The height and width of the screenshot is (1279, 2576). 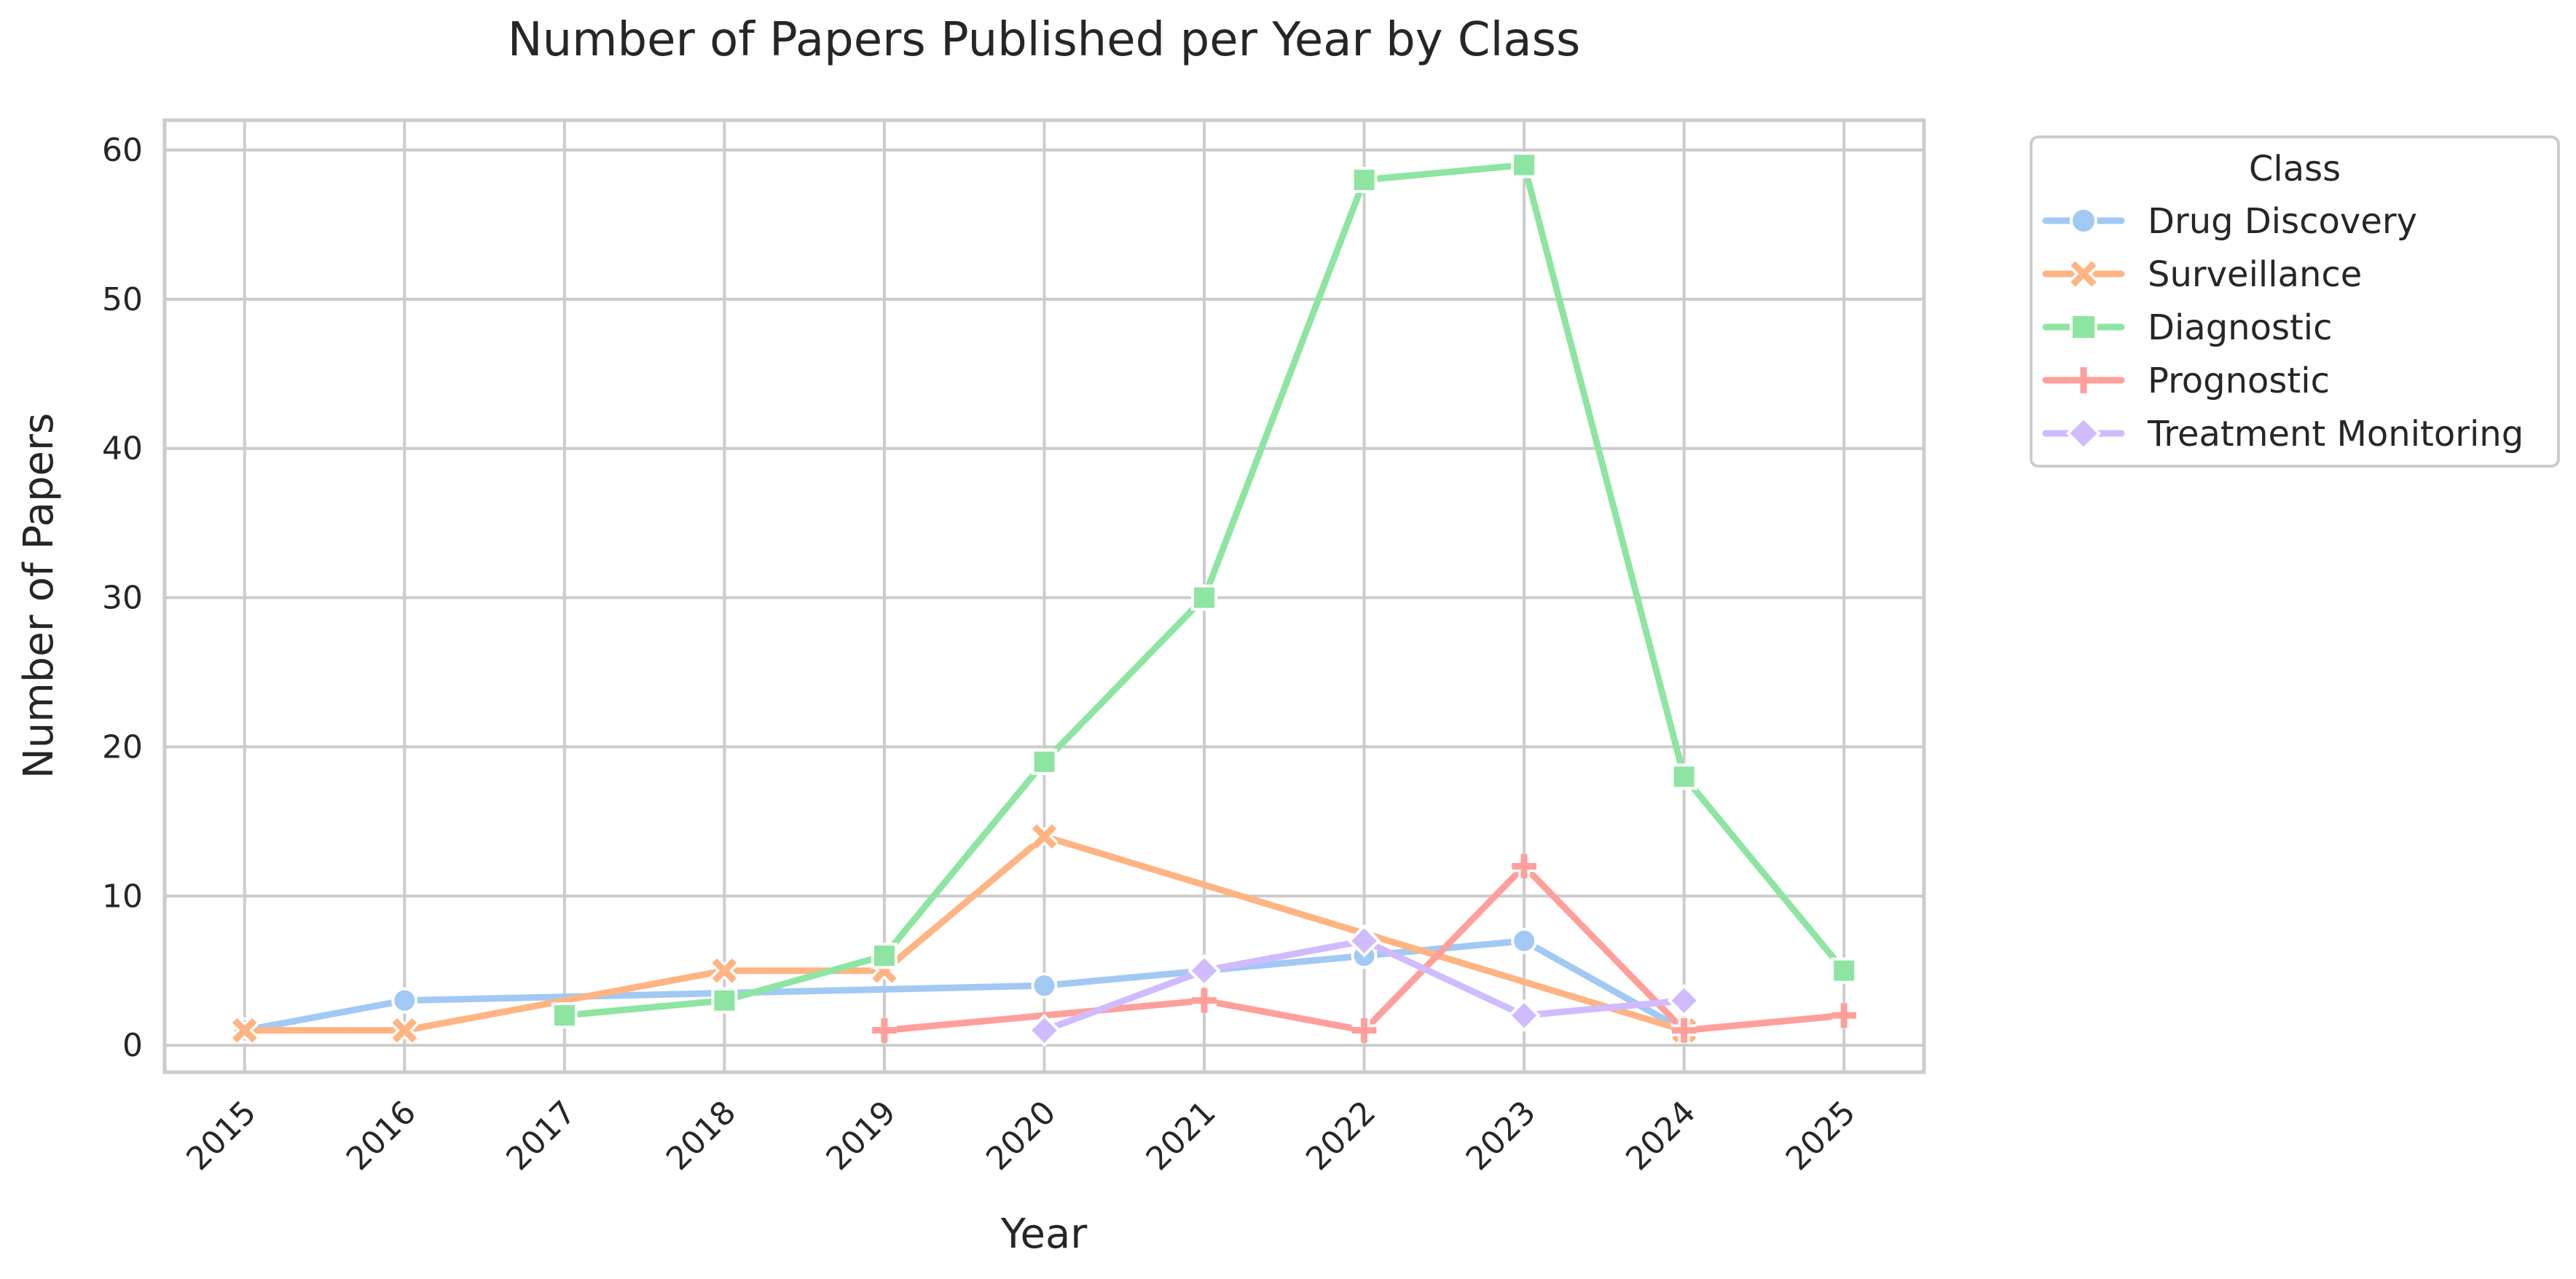 What do you see at coordinates (39, 596) in the screenshot?
I see `y-axis-label: Number of Papers` at bounding box center [39, 596].